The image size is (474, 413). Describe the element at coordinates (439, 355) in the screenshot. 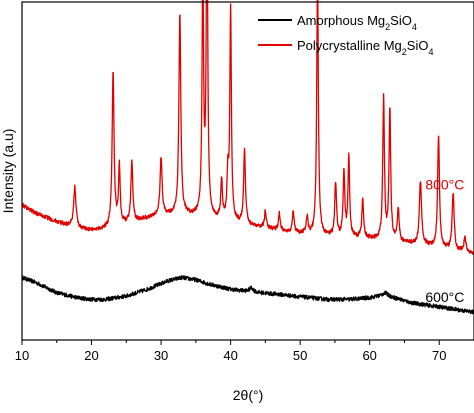

I see `x-tick-label: 70` at that location.